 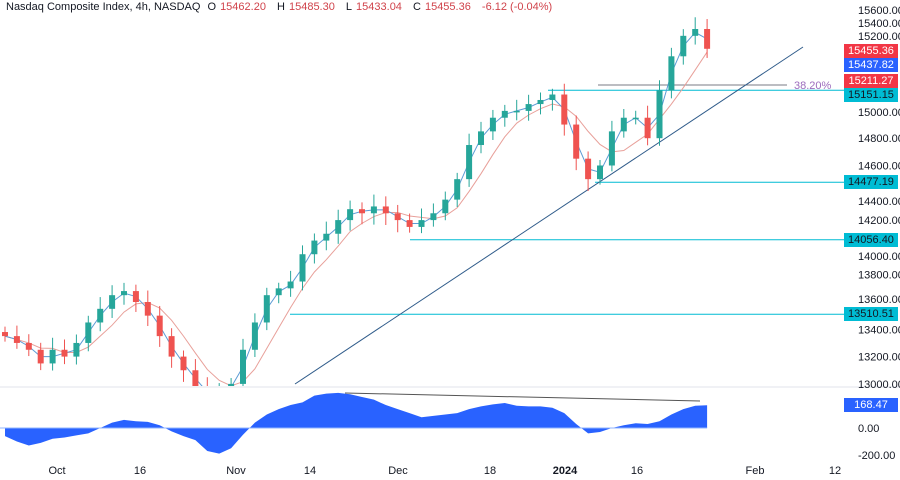 What do you see at coordinates (447, 7) in the screenshot?
I see `close-value: 15455.36` at bounding box center [447, 7].